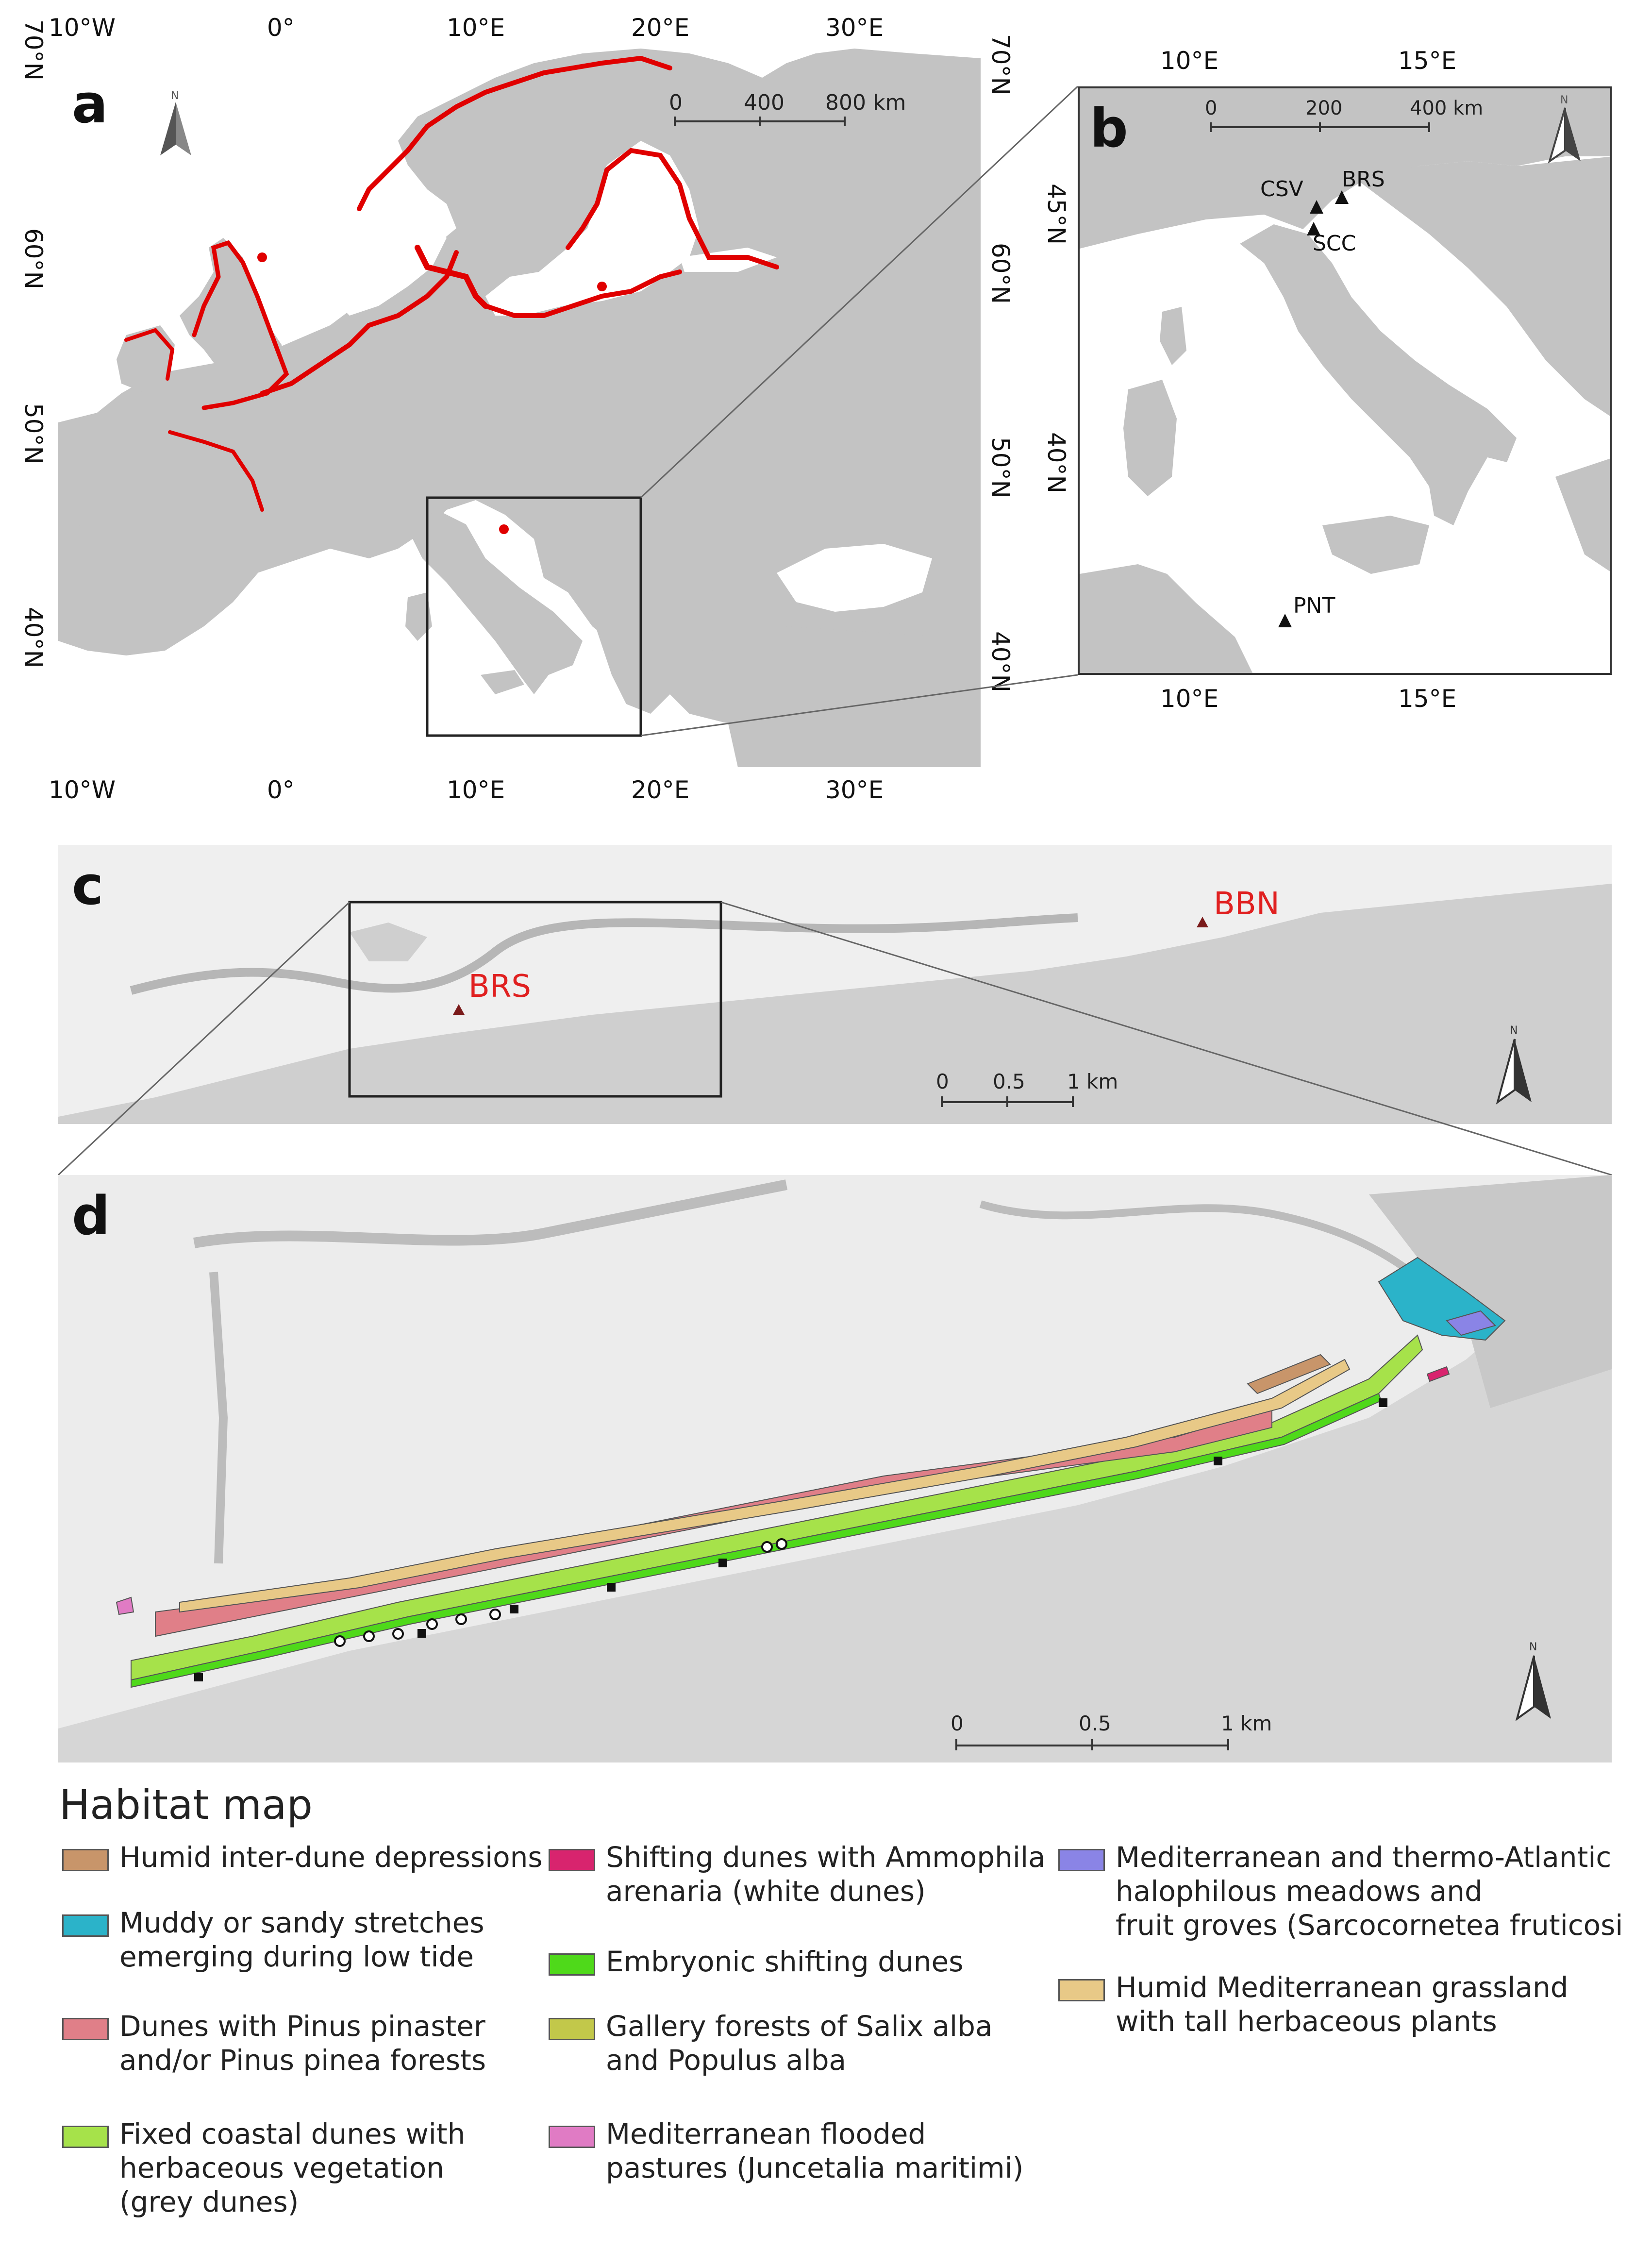 Image resolution: width=1652 pixels, height=2249 pixels. Describe the element at coordinates (534, 616) in the screenshot. I see `extent-box-italy` at that location.